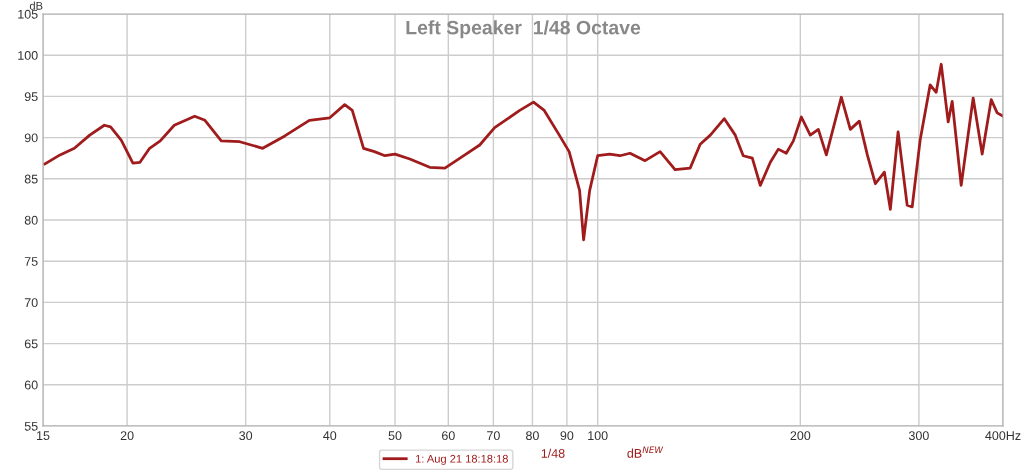  Describe the element at coordinates (31, 220) in the screenshot. I see `y-tick-label: 80` at that location.